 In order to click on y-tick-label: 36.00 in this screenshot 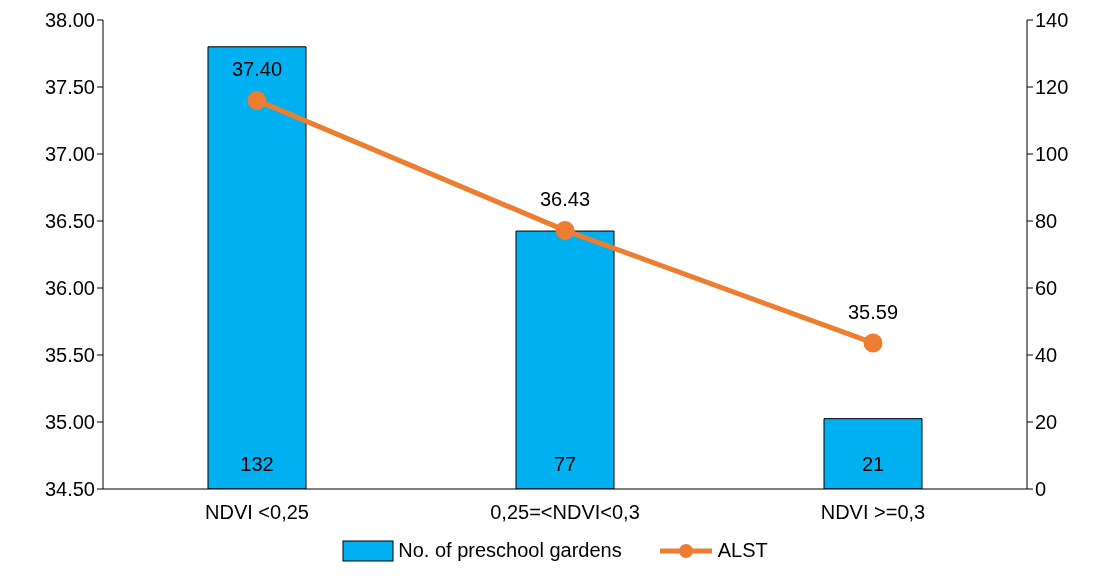, I will do `click(69, 288)`.